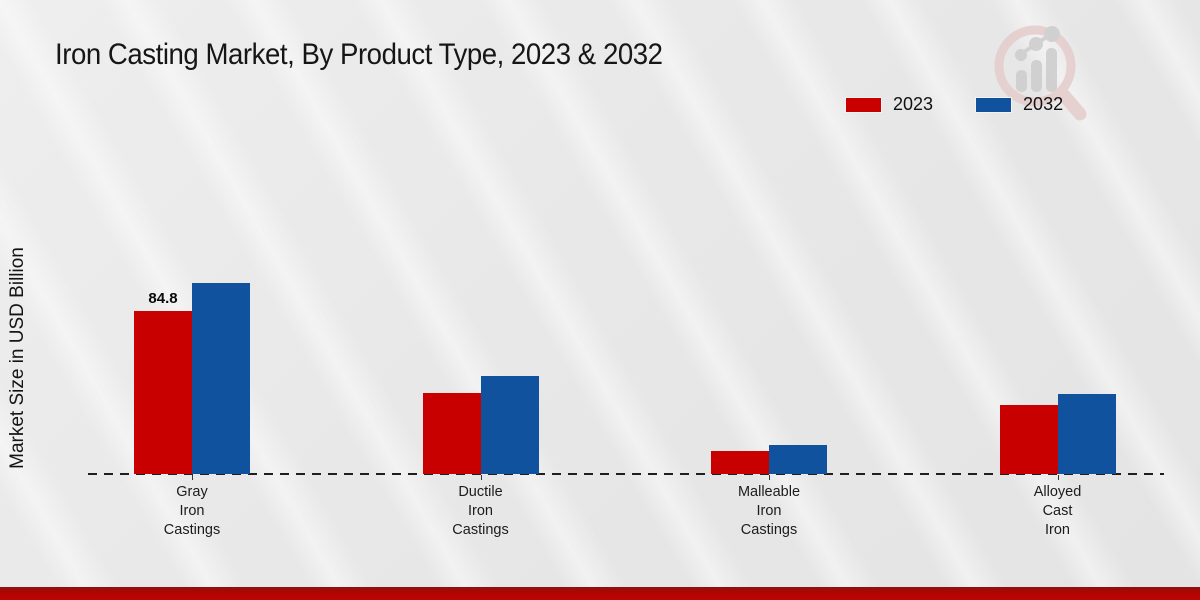 The width and height of the screenshot is (1200, 600). Describe the element at coordinates (1043, 104) in the screenshot. I see `legend-label-2032: 2032` at that location.